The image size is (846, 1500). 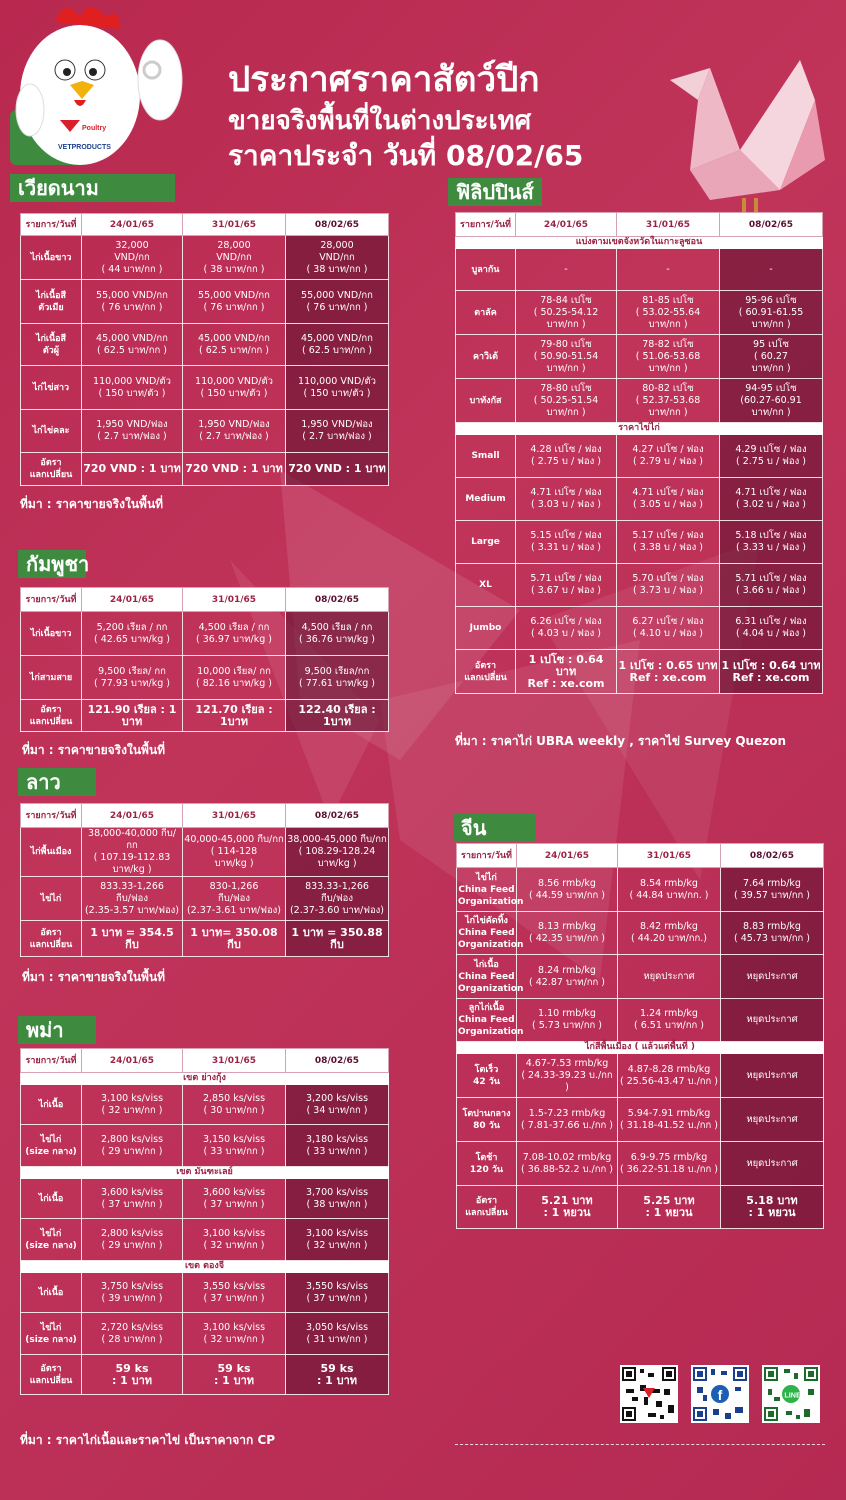 I want to click on row-label: ไก่เนื้อ China Feed Organization, so click(x=491, y=976).